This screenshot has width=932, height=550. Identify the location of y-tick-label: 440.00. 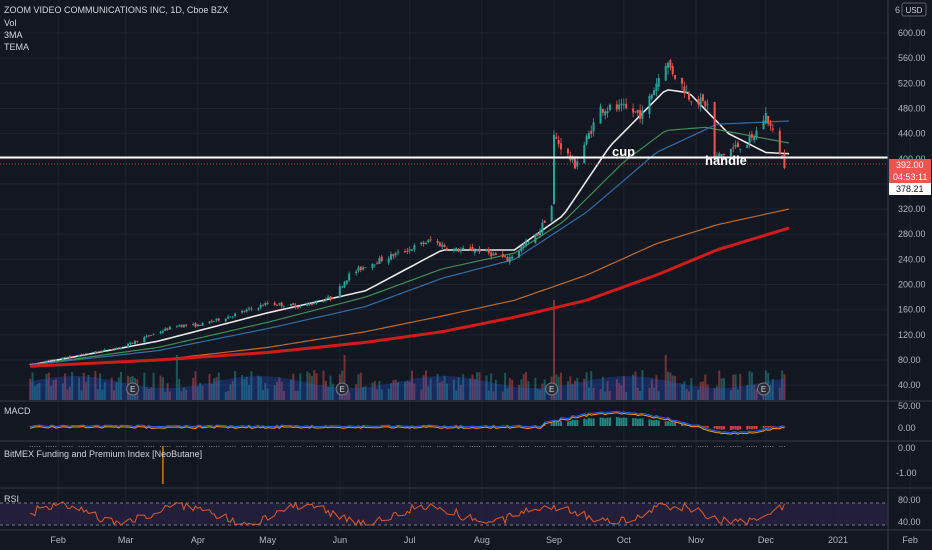
(912, 134).